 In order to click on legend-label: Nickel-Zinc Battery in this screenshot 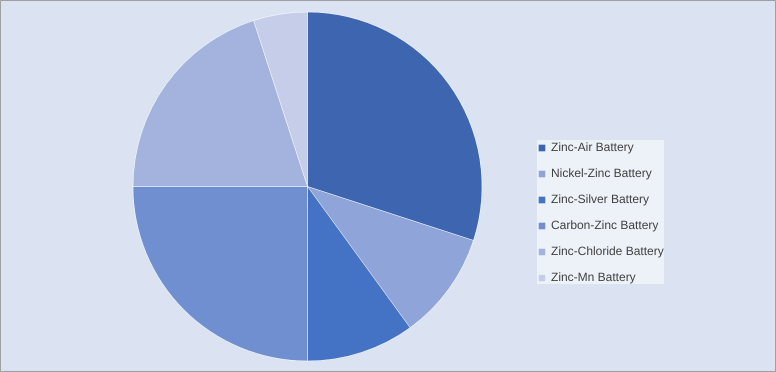, I will do `click(601, 173)`.